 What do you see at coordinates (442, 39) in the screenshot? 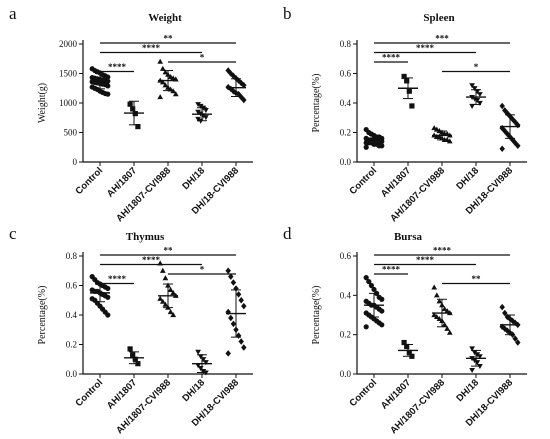
I see `significance-label: ***` at bounding box center [442, 39].